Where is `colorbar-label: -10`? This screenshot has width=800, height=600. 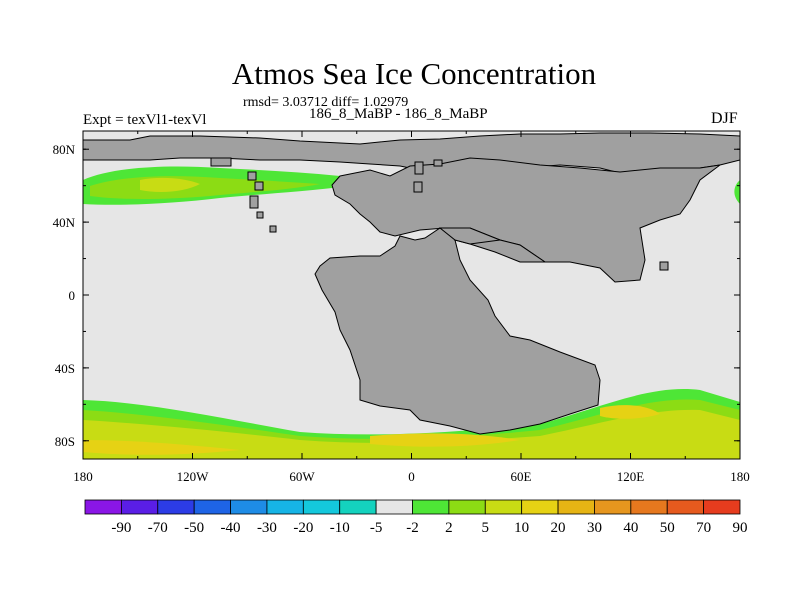 colorbar-label: -10 is located at coordinates (340, 528).